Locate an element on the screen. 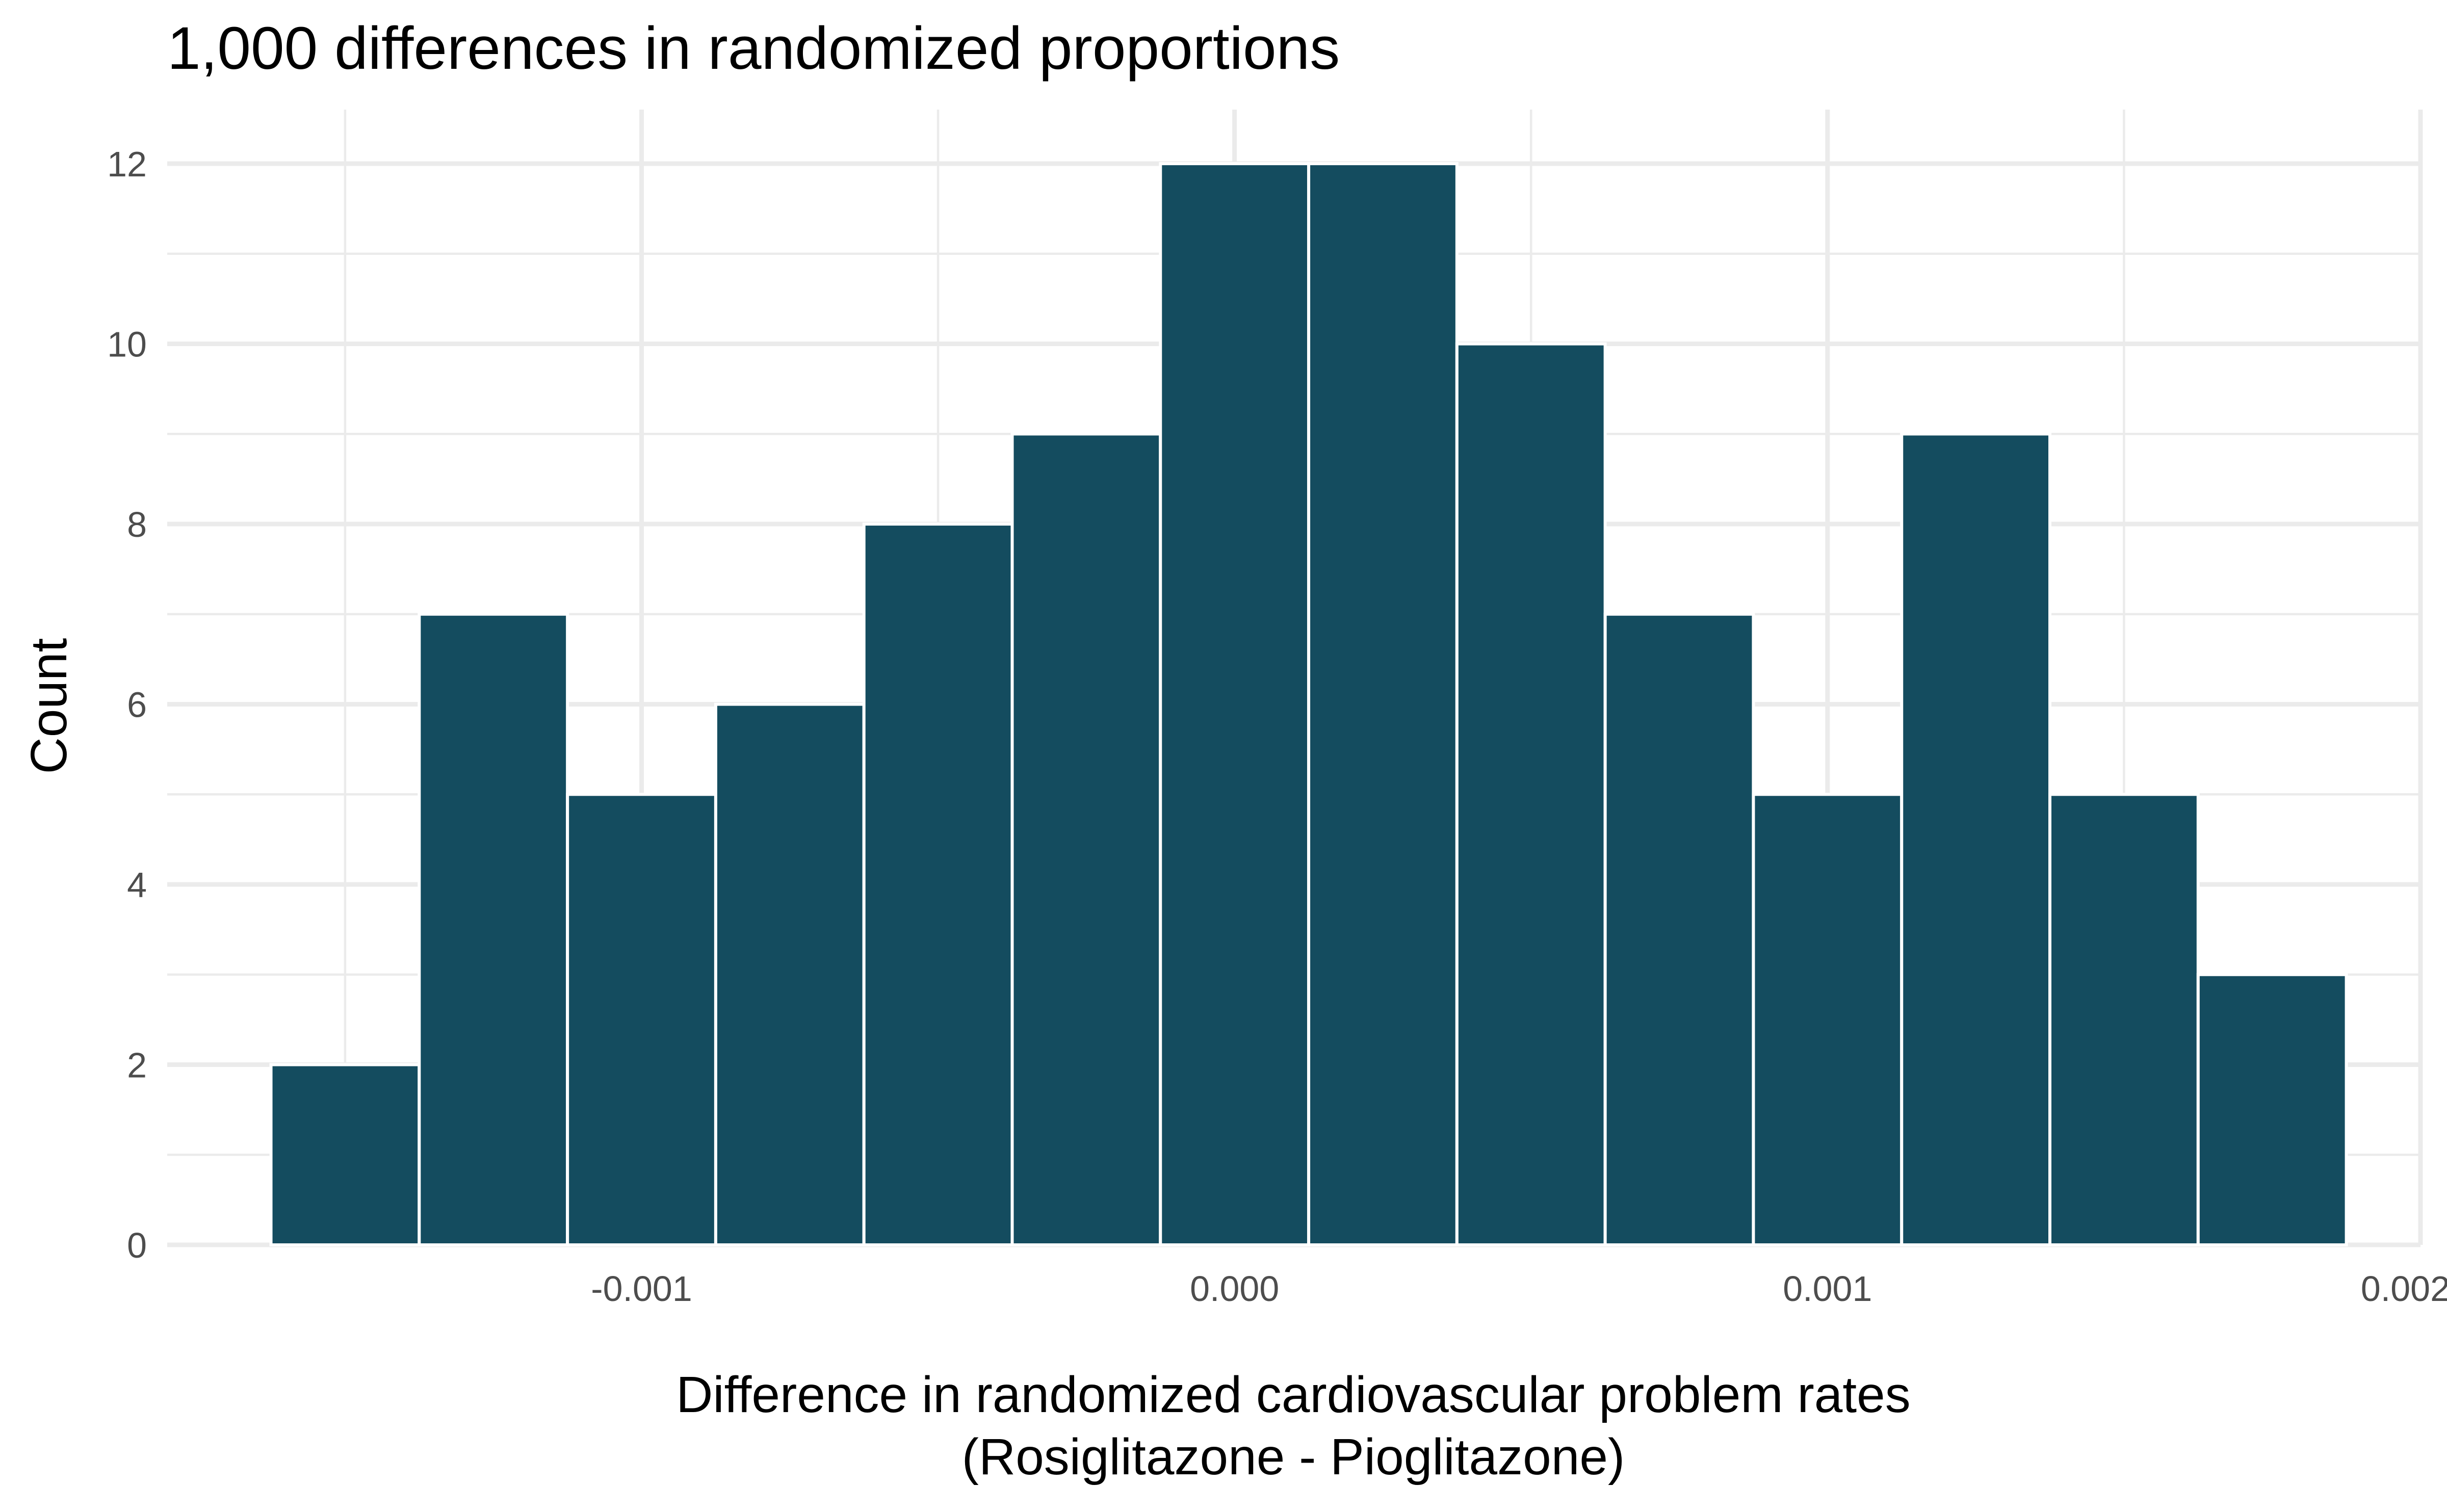 This screenshot has width=2447, height=1512. x-axis-tick-labels: -0.001 0.000 0.001 0.002 is located at coordinates (1519, 1289).